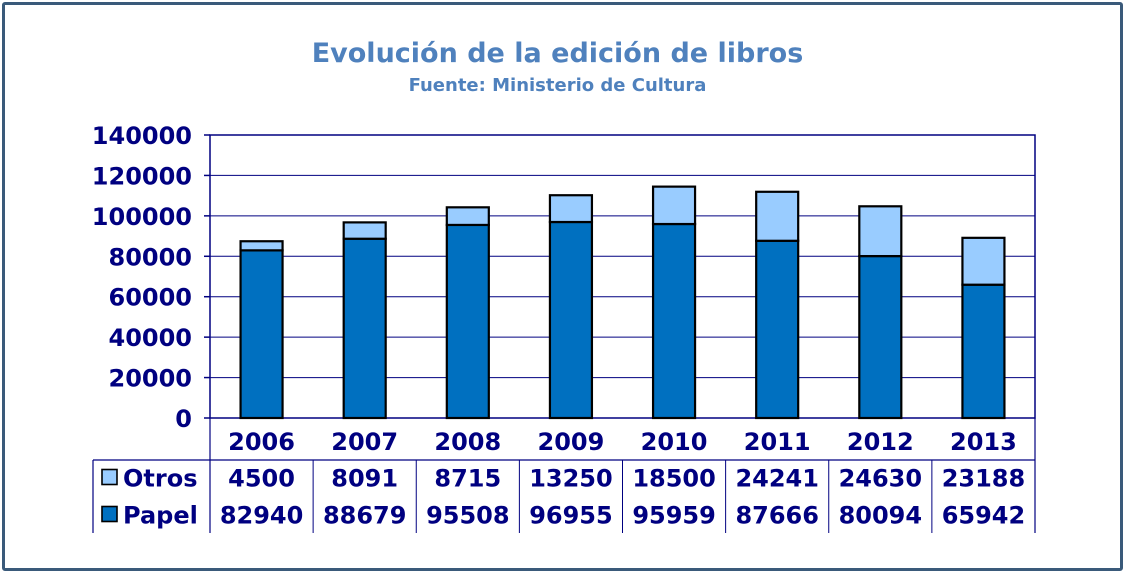 This screenshot has height=571, width=1123. What do you see at coordinates (364, 442) in the screenshot?
I see `x-tick-label: 2007` at bounding box center [364, 442].